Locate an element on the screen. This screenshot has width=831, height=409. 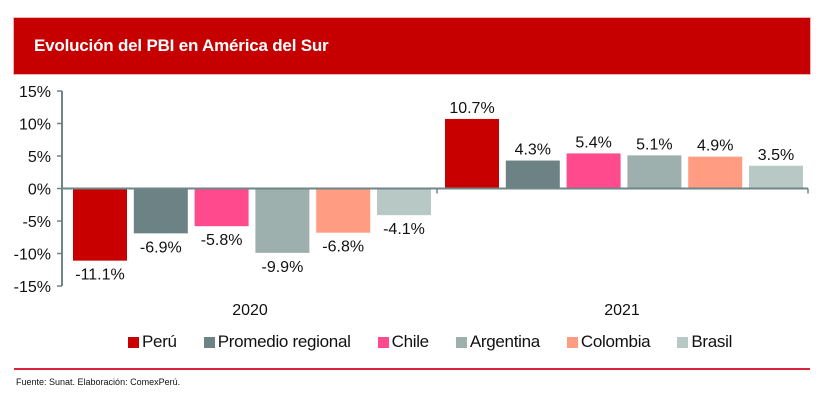
y-tick-label: 5% is located at coordinates (39, 157).